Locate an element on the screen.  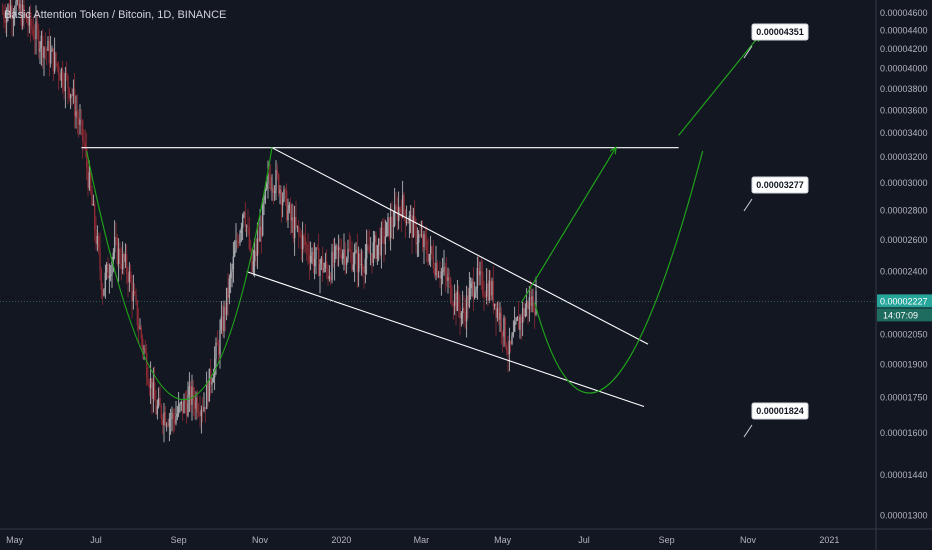
callout-text: 0.00001824 is located at coordinates (780, 411).